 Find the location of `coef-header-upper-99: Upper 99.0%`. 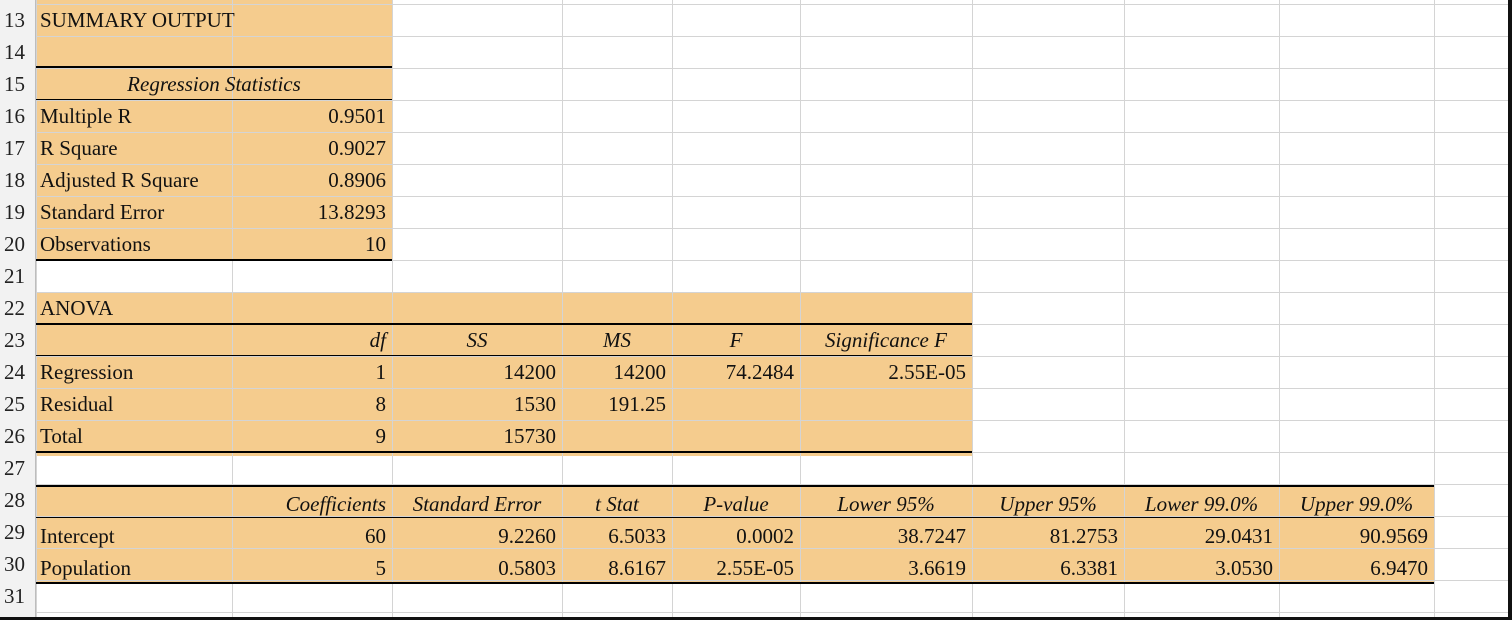

coef-header-upper-99: Upper 99.0% is located at coordinates (1356, 504).